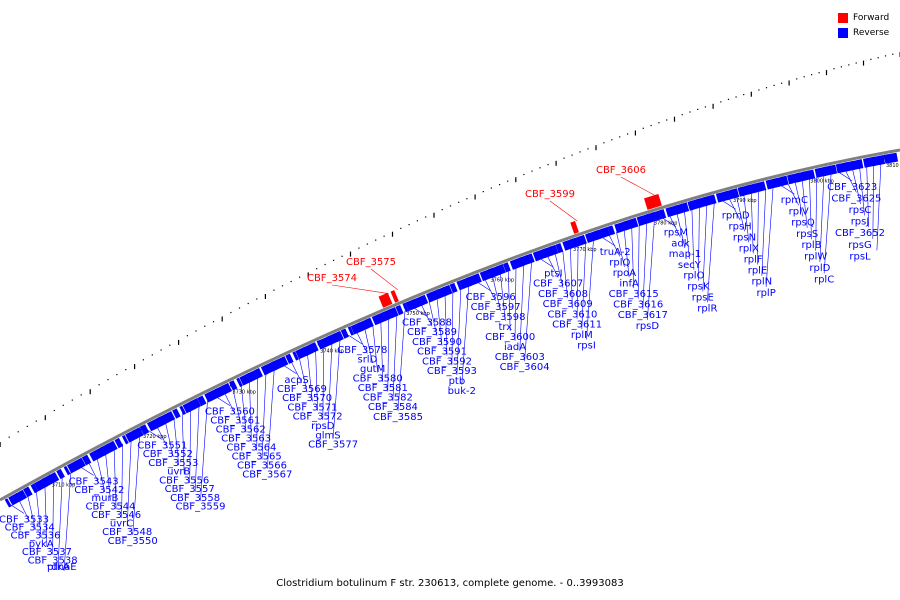 Image resolution: width=900 pixels, height=600 pixels. What do you see at coordinates (863, 25) in the screenshot?
I see `legend: Forward Reverse` at bounding box center [863, 25].